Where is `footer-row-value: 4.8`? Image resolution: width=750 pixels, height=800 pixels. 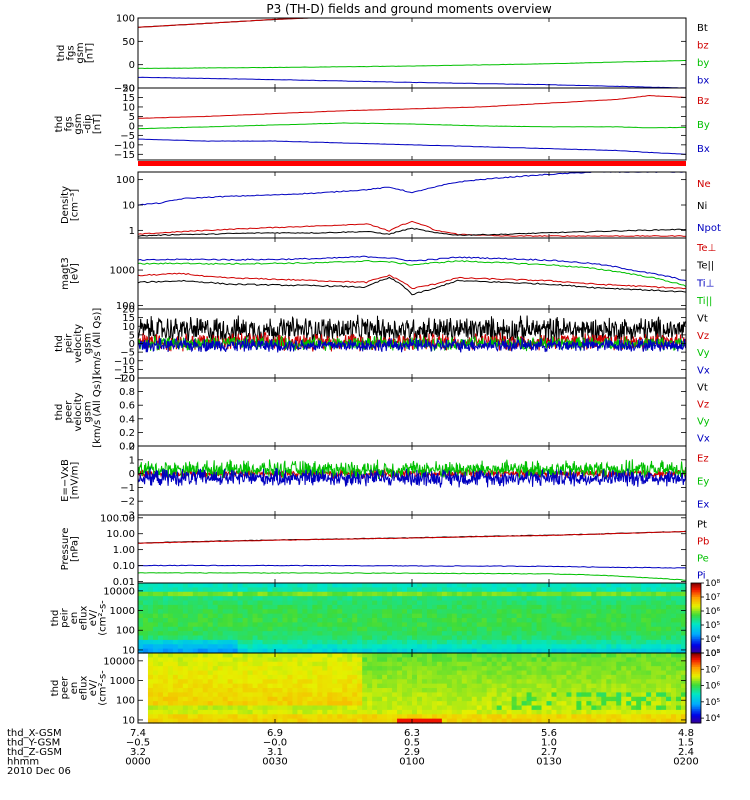
footer-row-value: 4.8 is located at coordinates (686, 733).